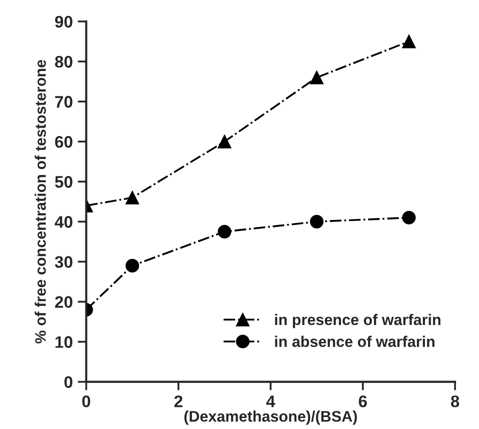 This screenshot has width=479, height=429. Describe the element at coordinates (271, 402) in the screenshot. I see `x-tick-label: 4` at that location.